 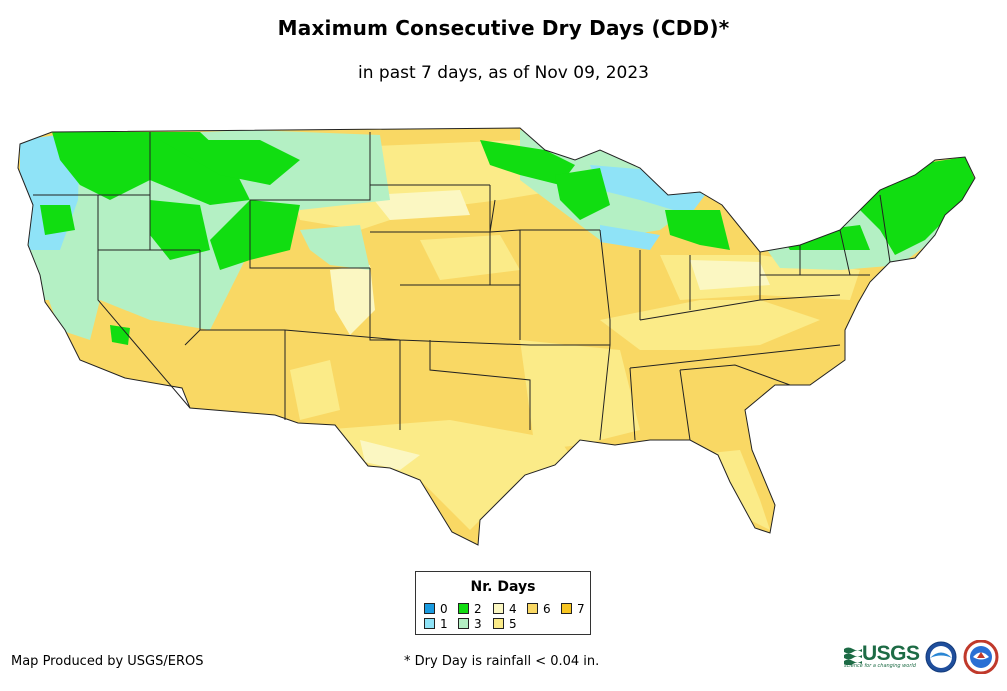 What do you see at coordinates (981, 657) in the screenshot?
I see `nws-logo-icon` at bounding box center [981, 657].